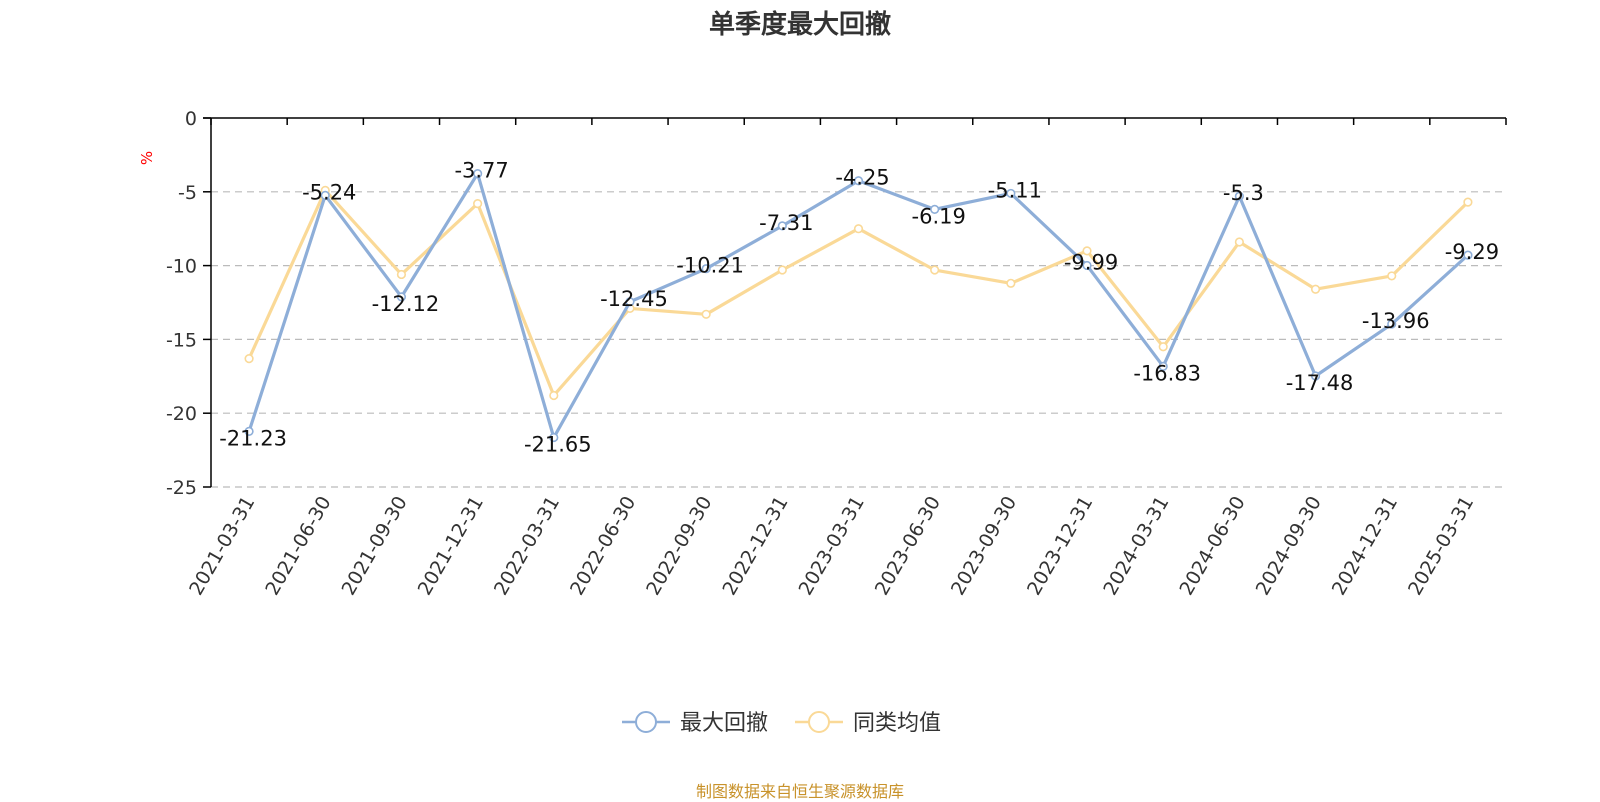 Image resolution: width=1600 pixels, height=802 pixels. I want to click on data-label: -16.83, so click(1167, 373).